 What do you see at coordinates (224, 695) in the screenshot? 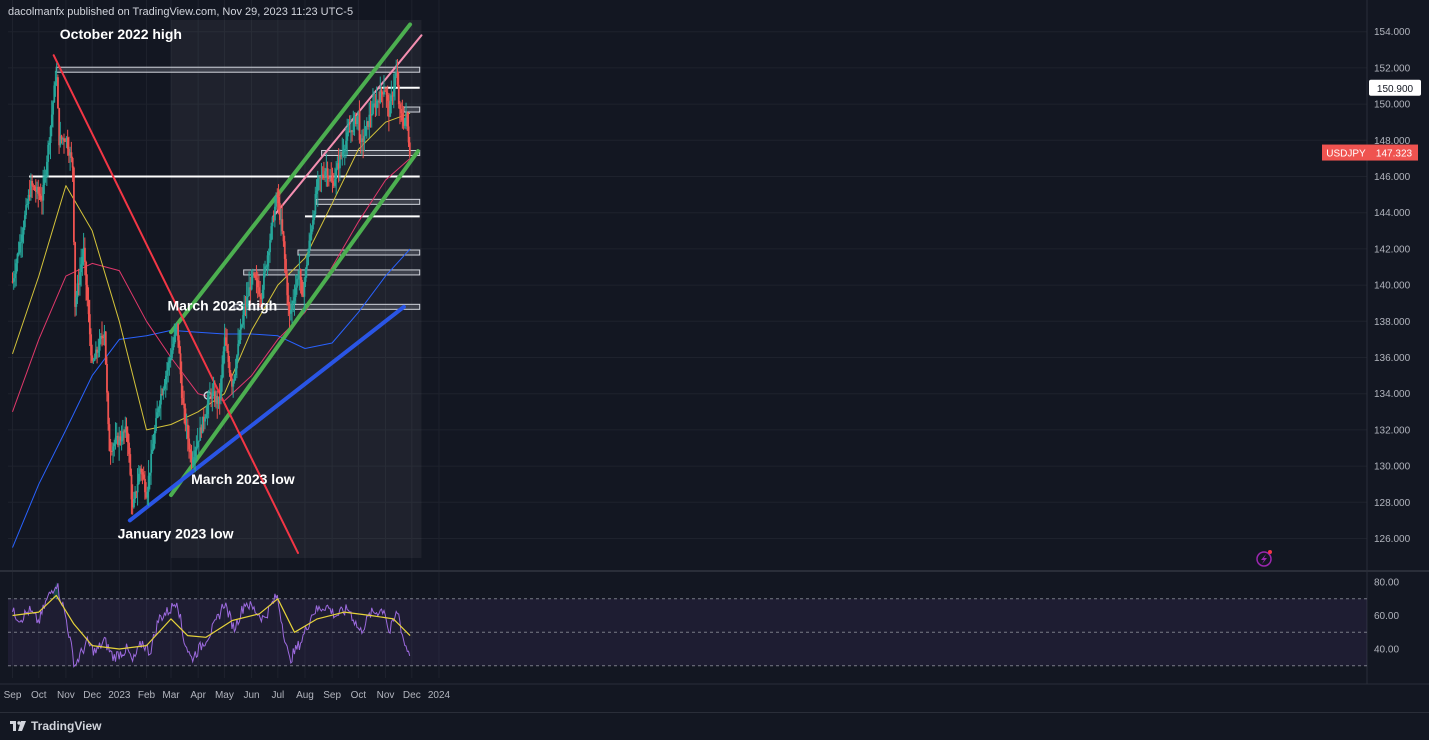
I see `x-tick-label: May` at bounding box center [224, 695].